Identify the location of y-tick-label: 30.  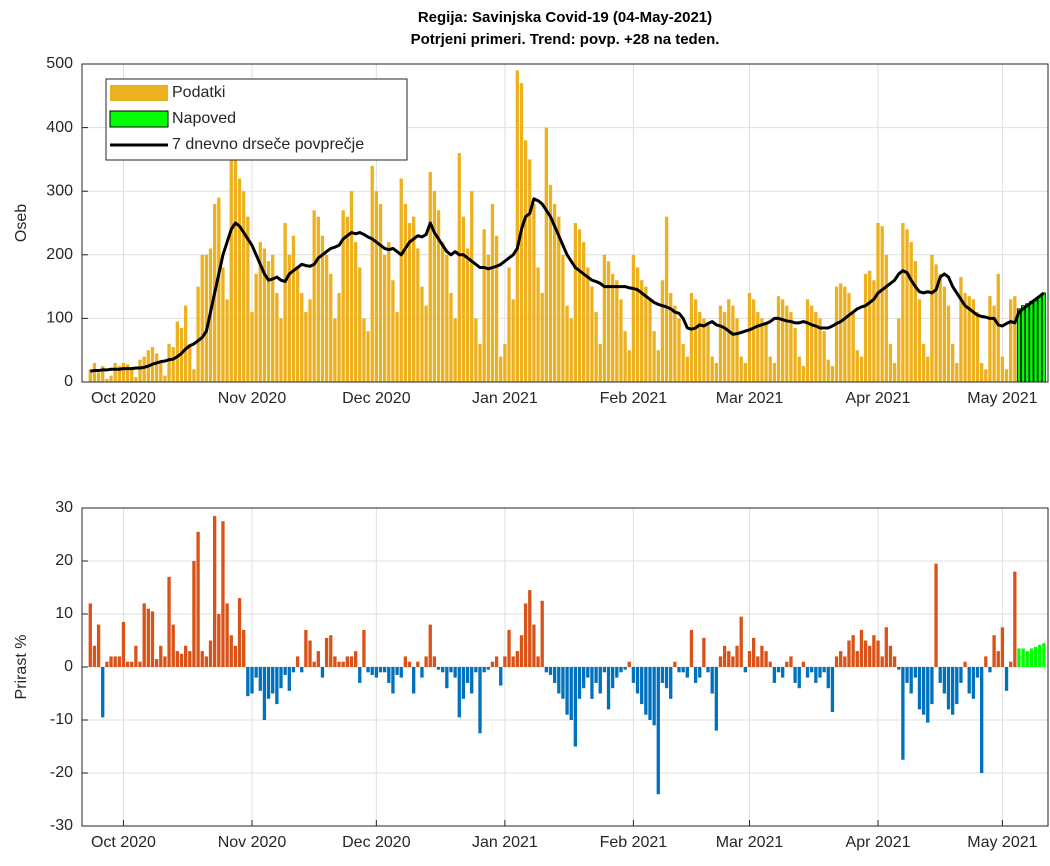
(64, 507).